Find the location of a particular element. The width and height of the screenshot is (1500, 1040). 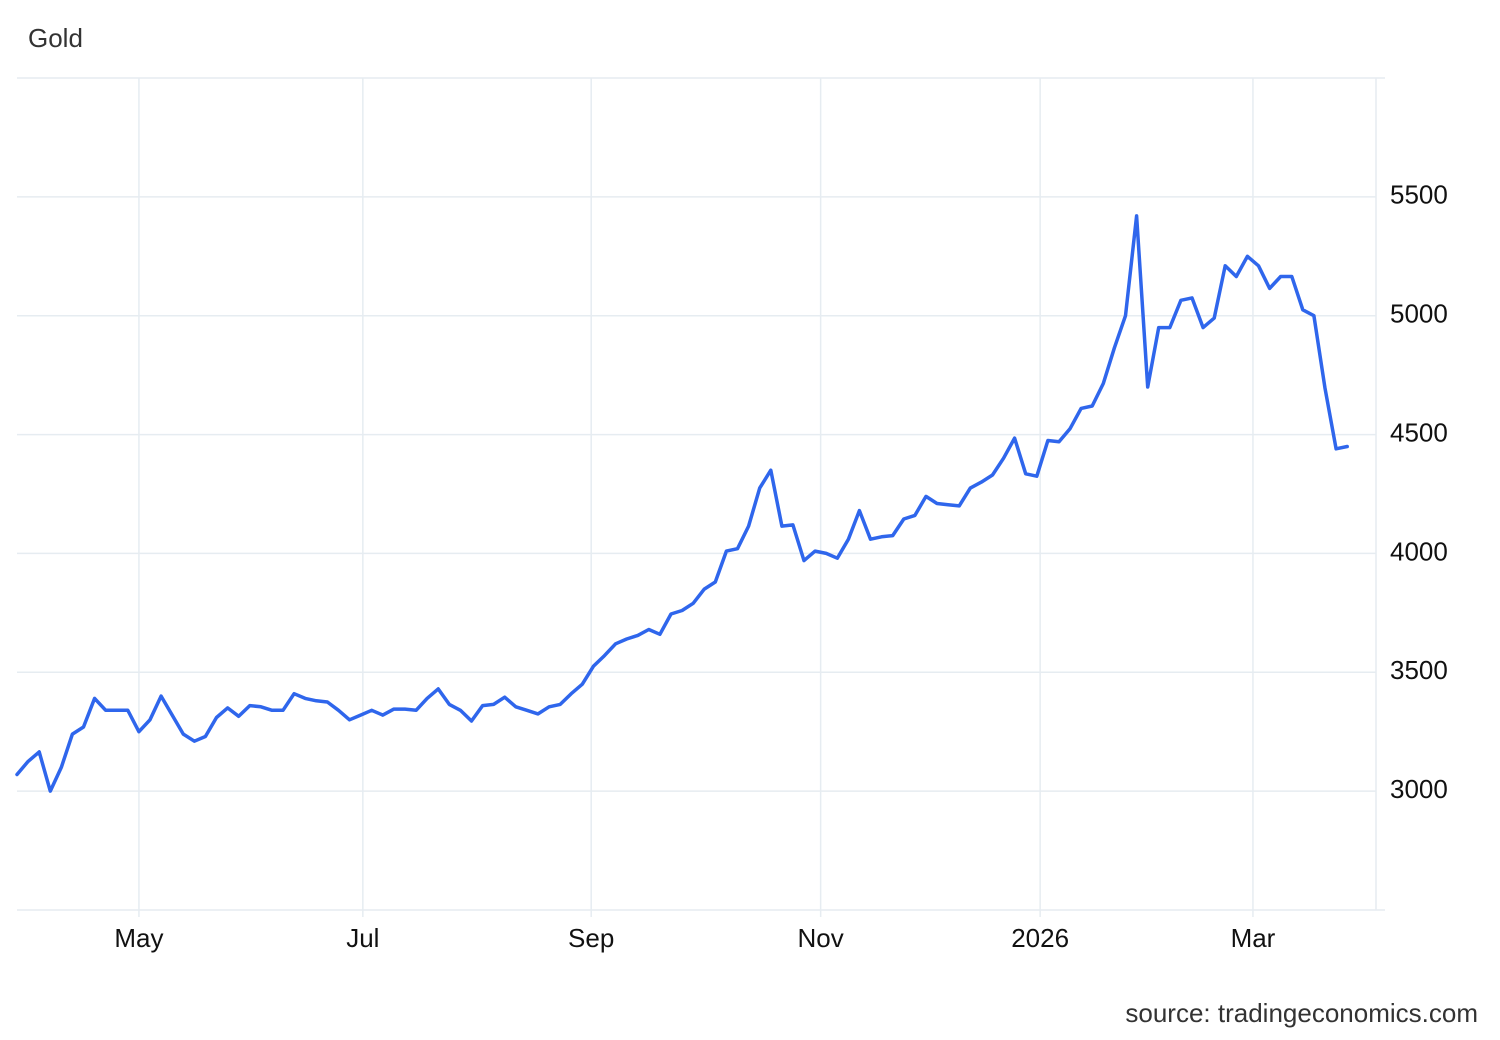

y-tick-label: 5000 is located at coordinates (1419, 314).